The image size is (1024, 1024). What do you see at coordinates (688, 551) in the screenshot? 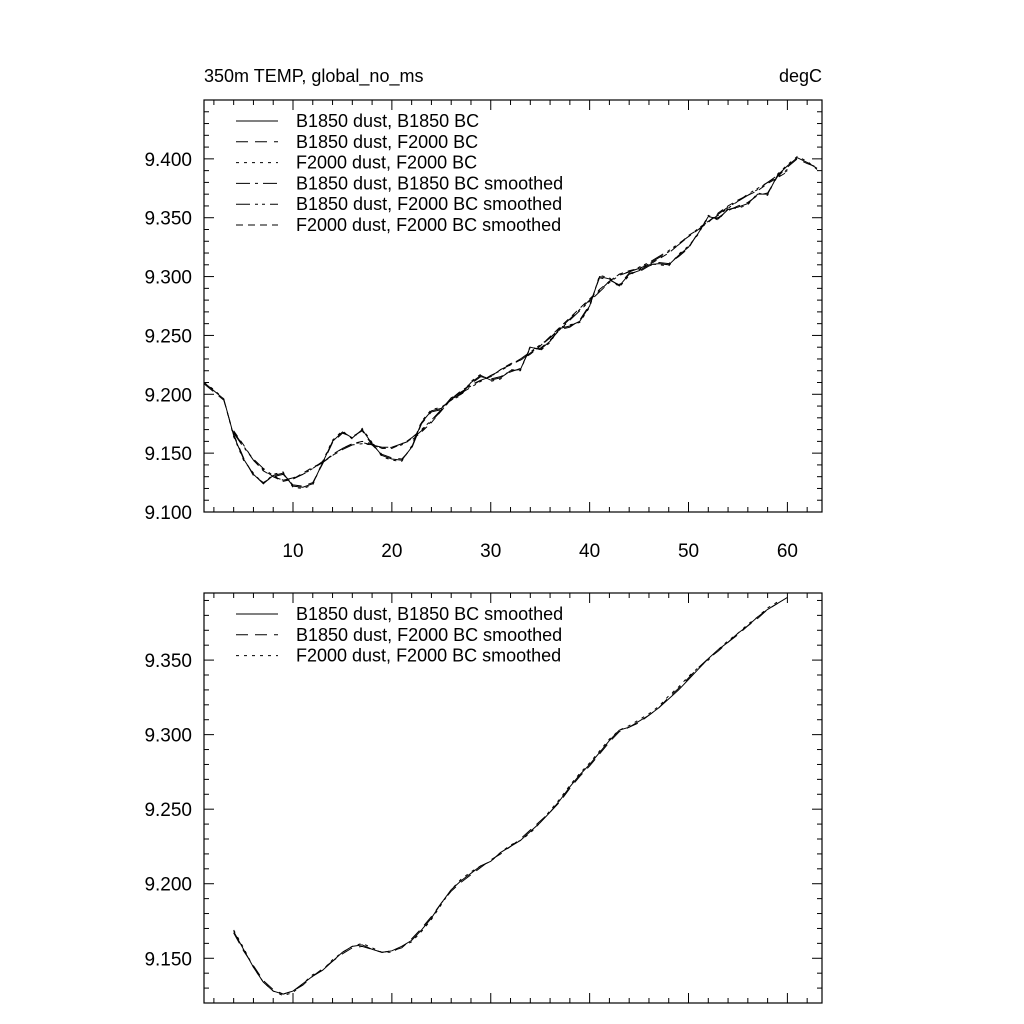
I see `x-tick-label: 50` at bounding box center [688, 551].